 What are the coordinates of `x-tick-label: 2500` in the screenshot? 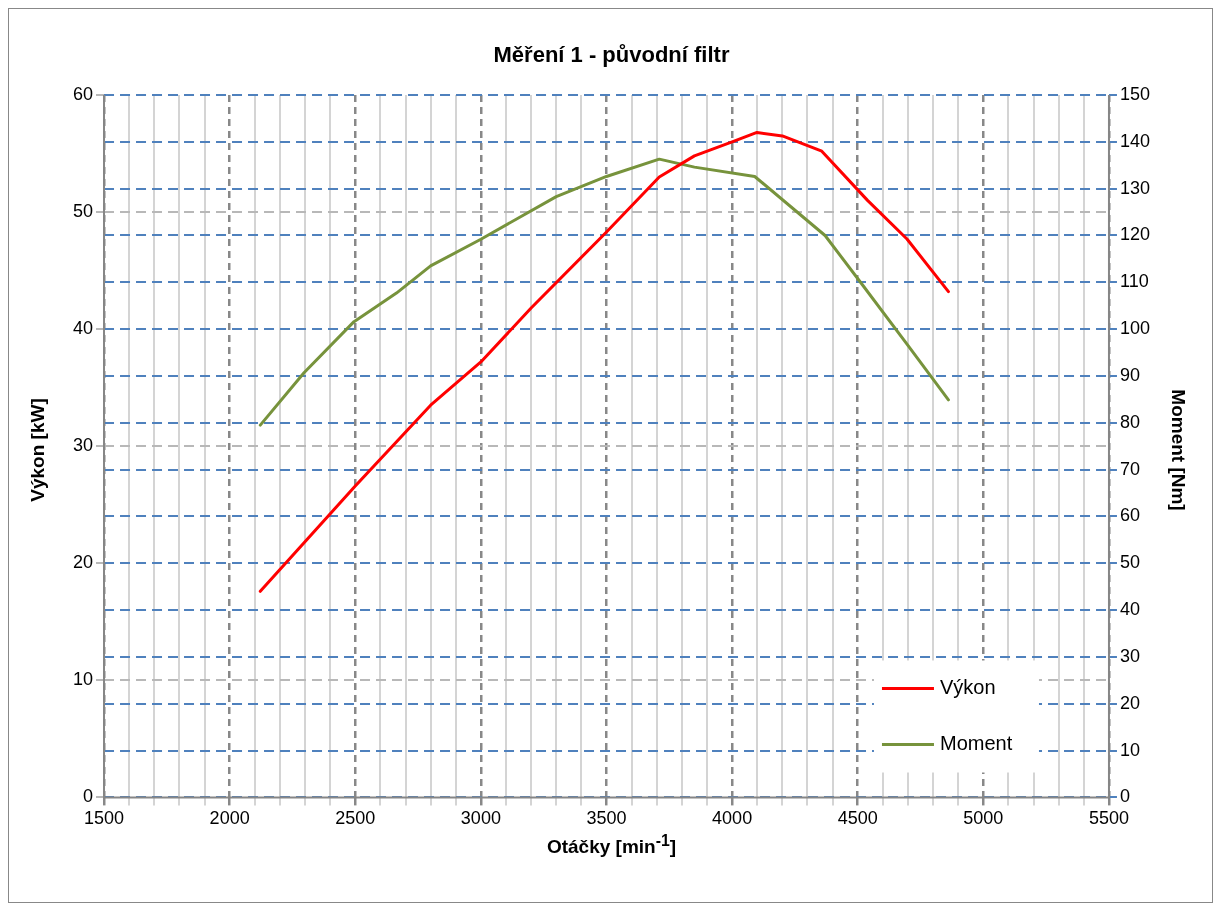 It's located at (355, 818).